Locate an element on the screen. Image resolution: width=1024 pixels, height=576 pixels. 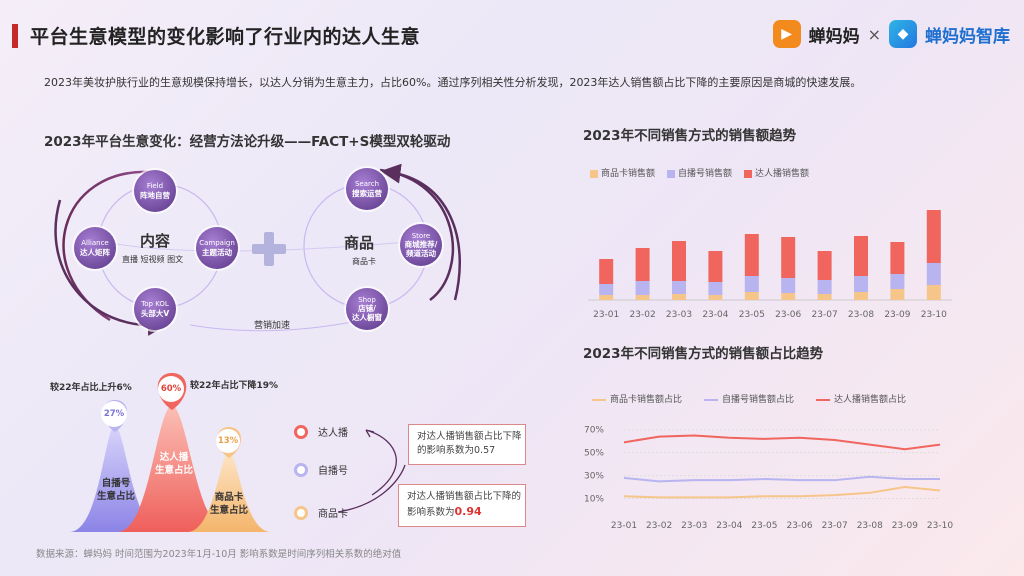
line-x-tick: 23-02 is located at coordinates (659, 526).